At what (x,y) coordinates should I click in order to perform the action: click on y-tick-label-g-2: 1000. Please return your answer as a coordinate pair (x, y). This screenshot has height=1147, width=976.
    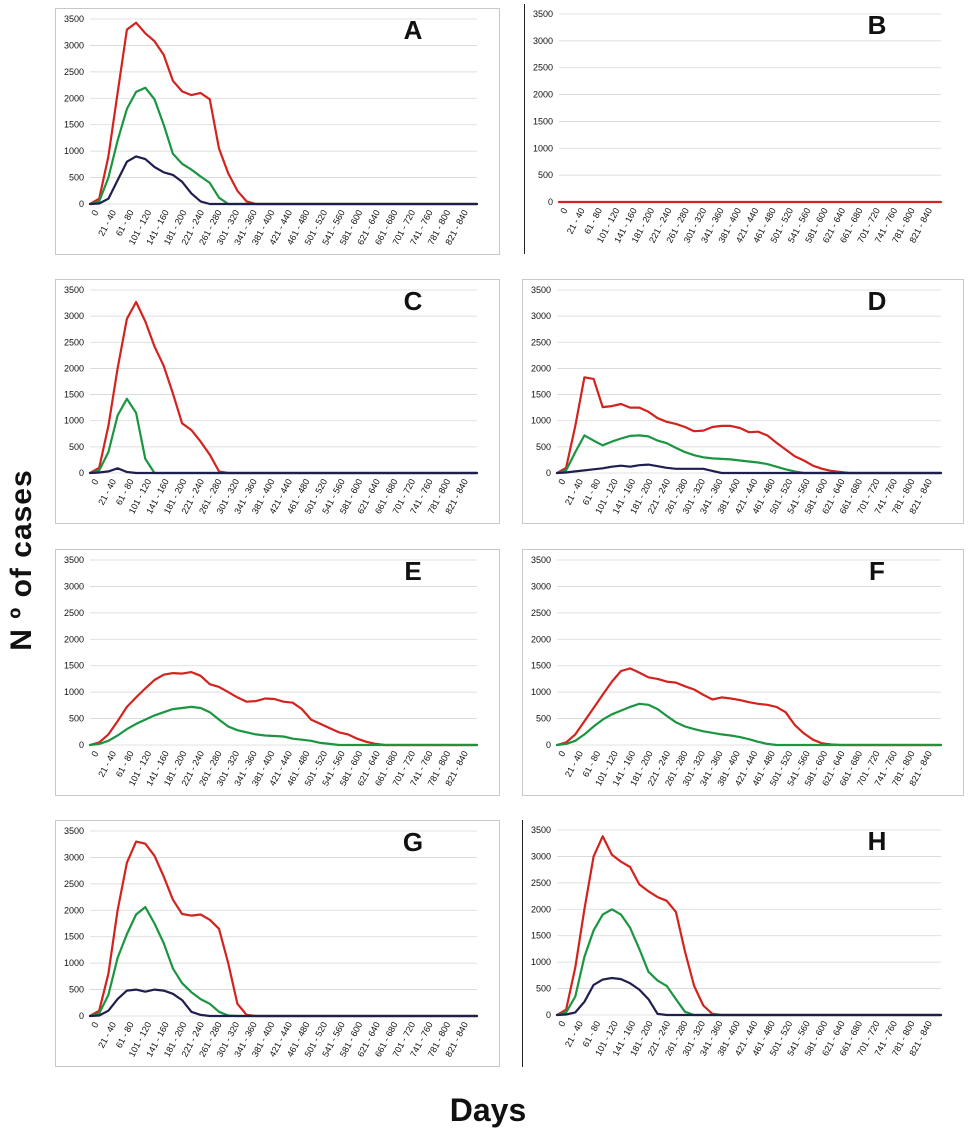
    Looking at the image, I should click on (74, 963).